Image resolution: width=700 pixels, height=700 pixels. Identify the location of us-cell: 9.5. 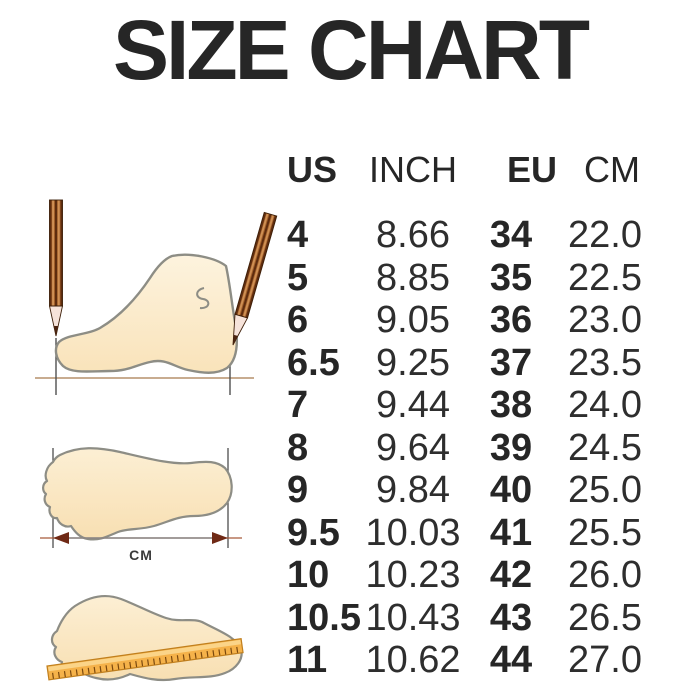
(313, 532).